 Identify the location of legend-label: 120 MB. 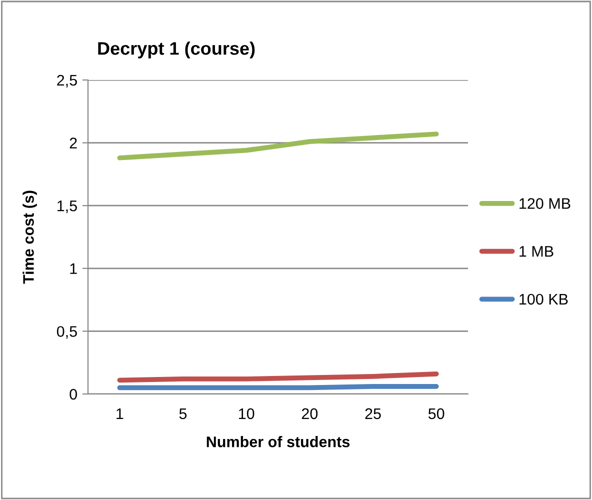
(545, 203).